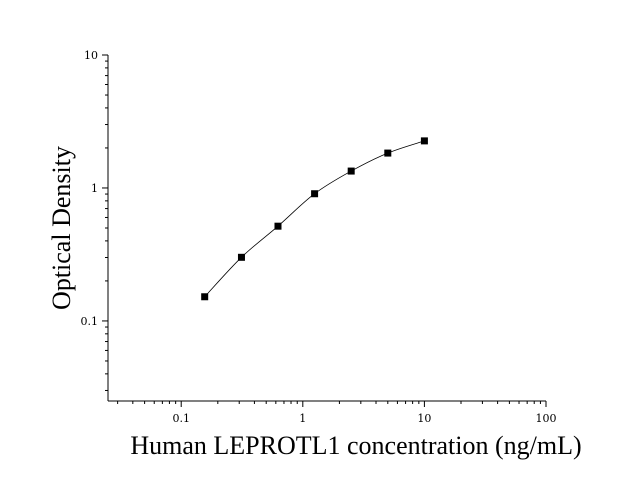 This screenshot has width=633, height=480. I want to click on x-axis-title: Human LEPROTL1 concentration (ng/mL), so click(355, 445).